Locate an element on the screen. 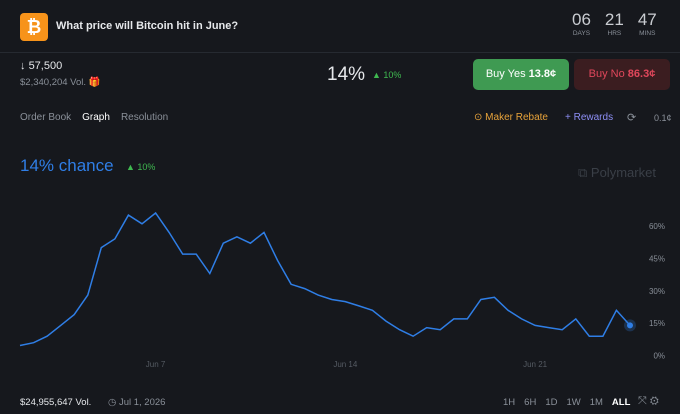 This screenshot has height=414, width=680. buy-yes-button: Buy Yes 13.8¢ is located at coordinates (521, 74).